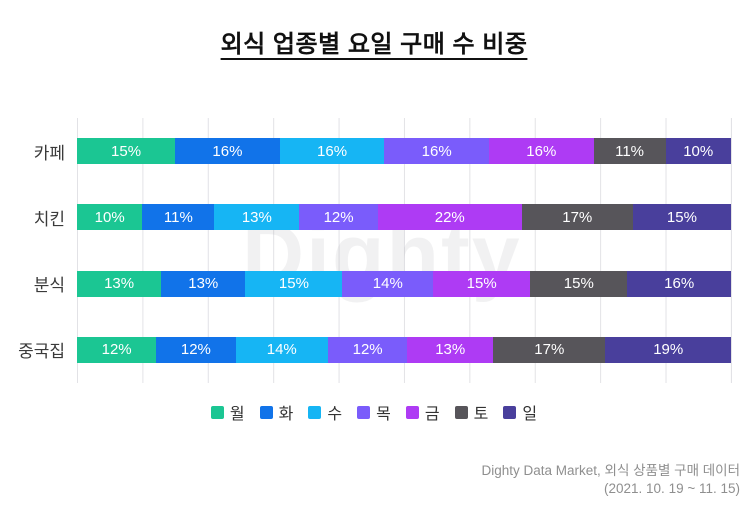 The image size is (748, 509). Describe the element at coordinates (520, 412) in the screenshot. I see `legend-item: 일` at that location.